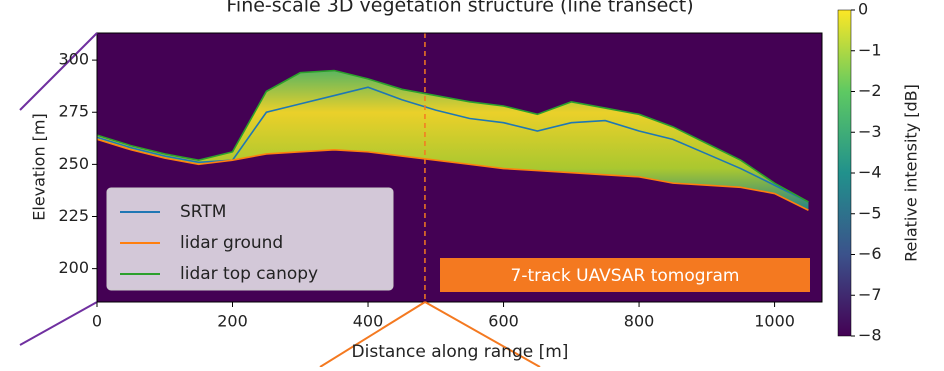 The width and height of the screenshot is (944, 371). I want to click on colorbar-tick-label: −8, so click(870, 335).